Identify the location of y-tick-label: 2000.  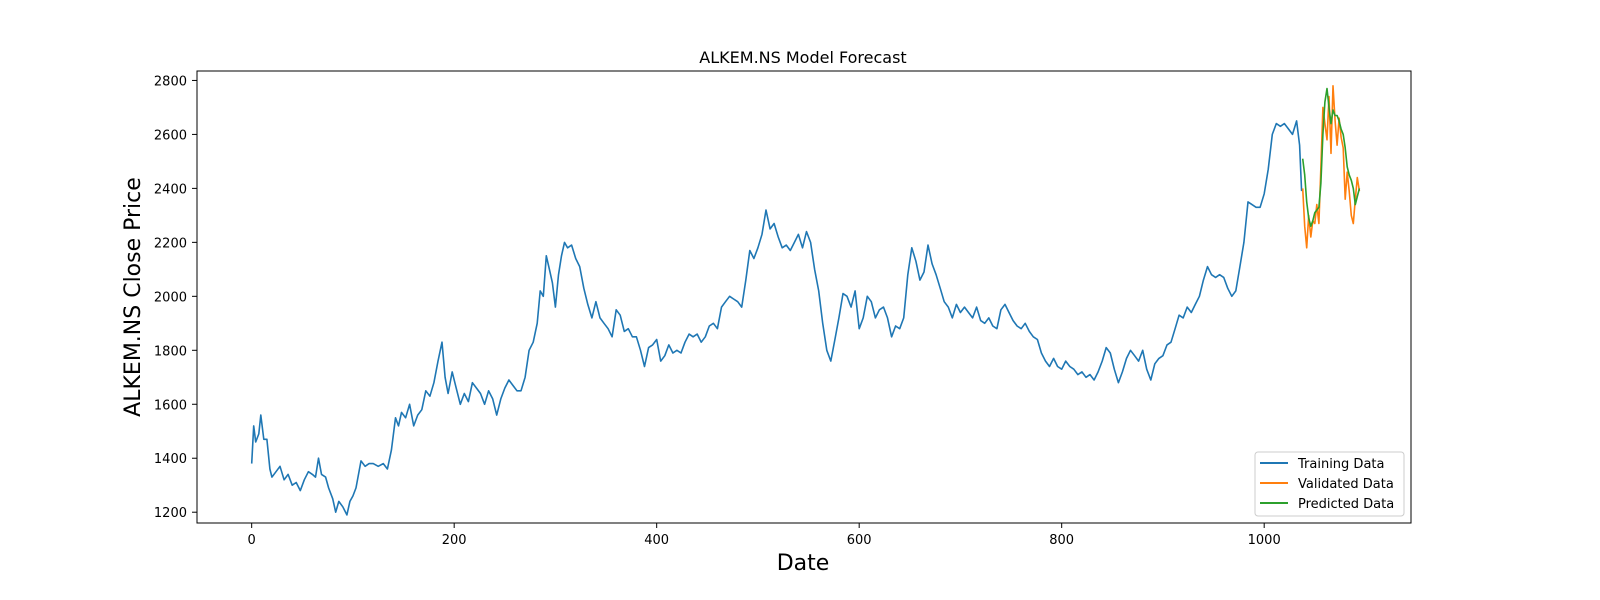
(170, 297).